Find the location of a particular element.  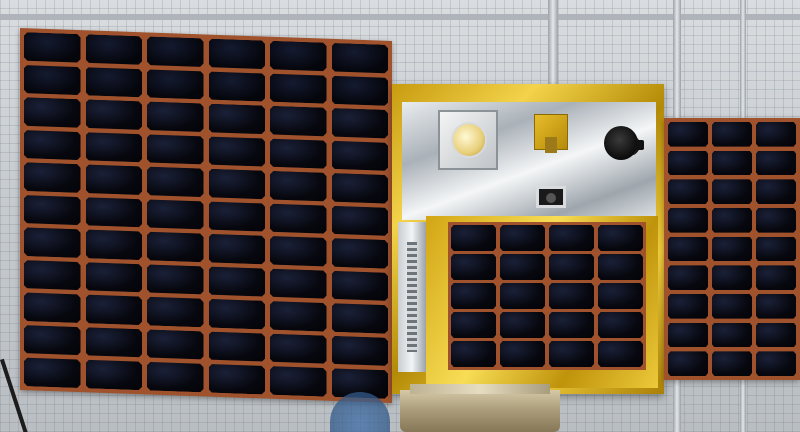

star-tracker-icon is located at coordinates (621, 143).